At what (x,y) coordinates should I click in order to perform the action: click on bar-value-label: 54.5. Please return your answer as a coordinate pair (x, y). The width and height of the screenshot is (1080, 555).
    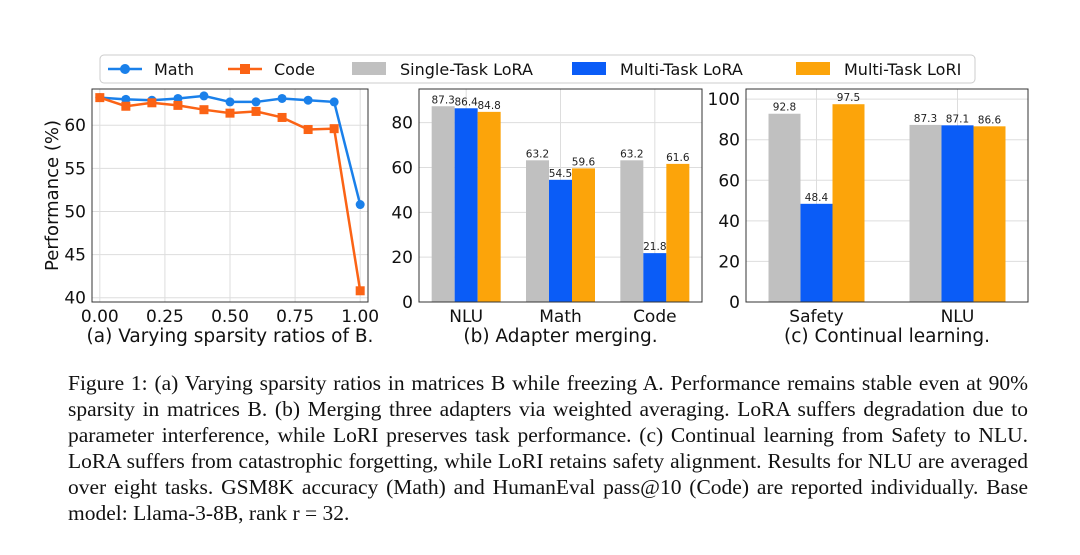
    Looking at the image, I should click on (560, 174).